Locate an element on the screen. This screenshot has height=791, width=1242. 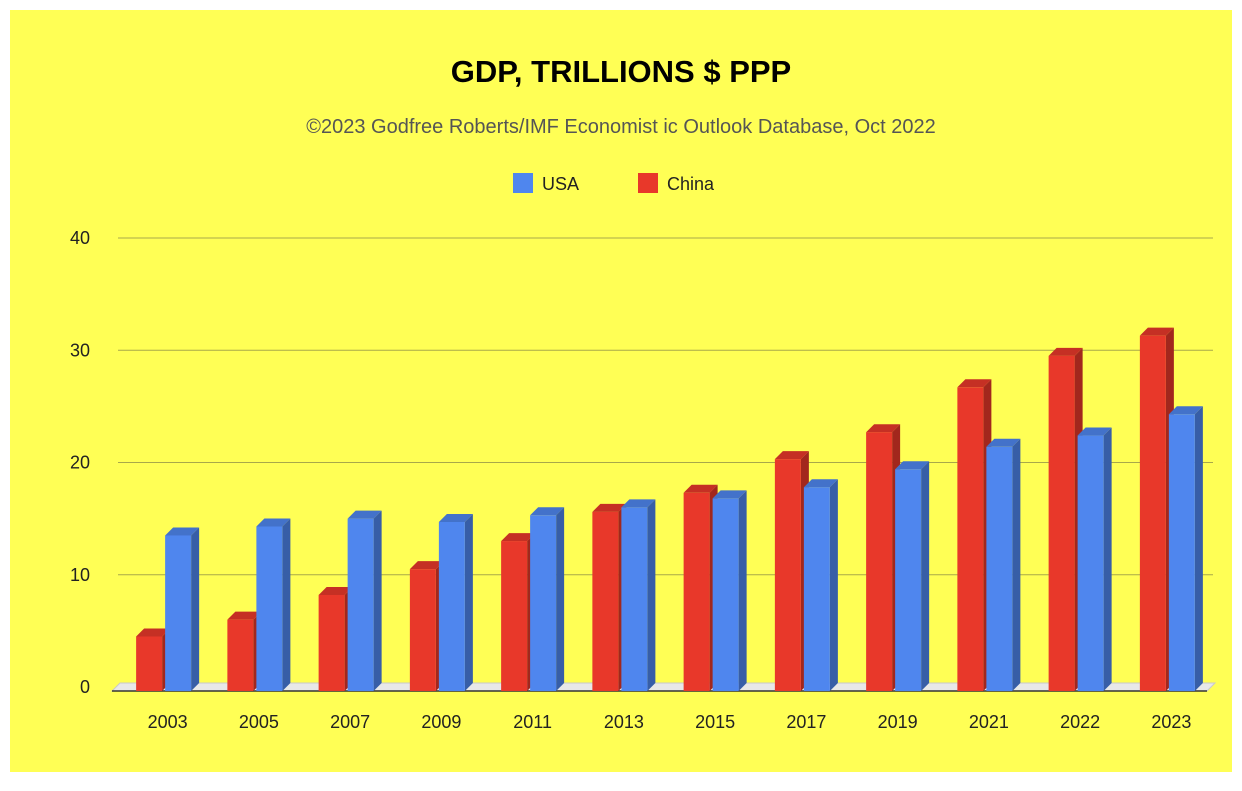
y-tick-label: 20 is located at coordinates (80, 463).